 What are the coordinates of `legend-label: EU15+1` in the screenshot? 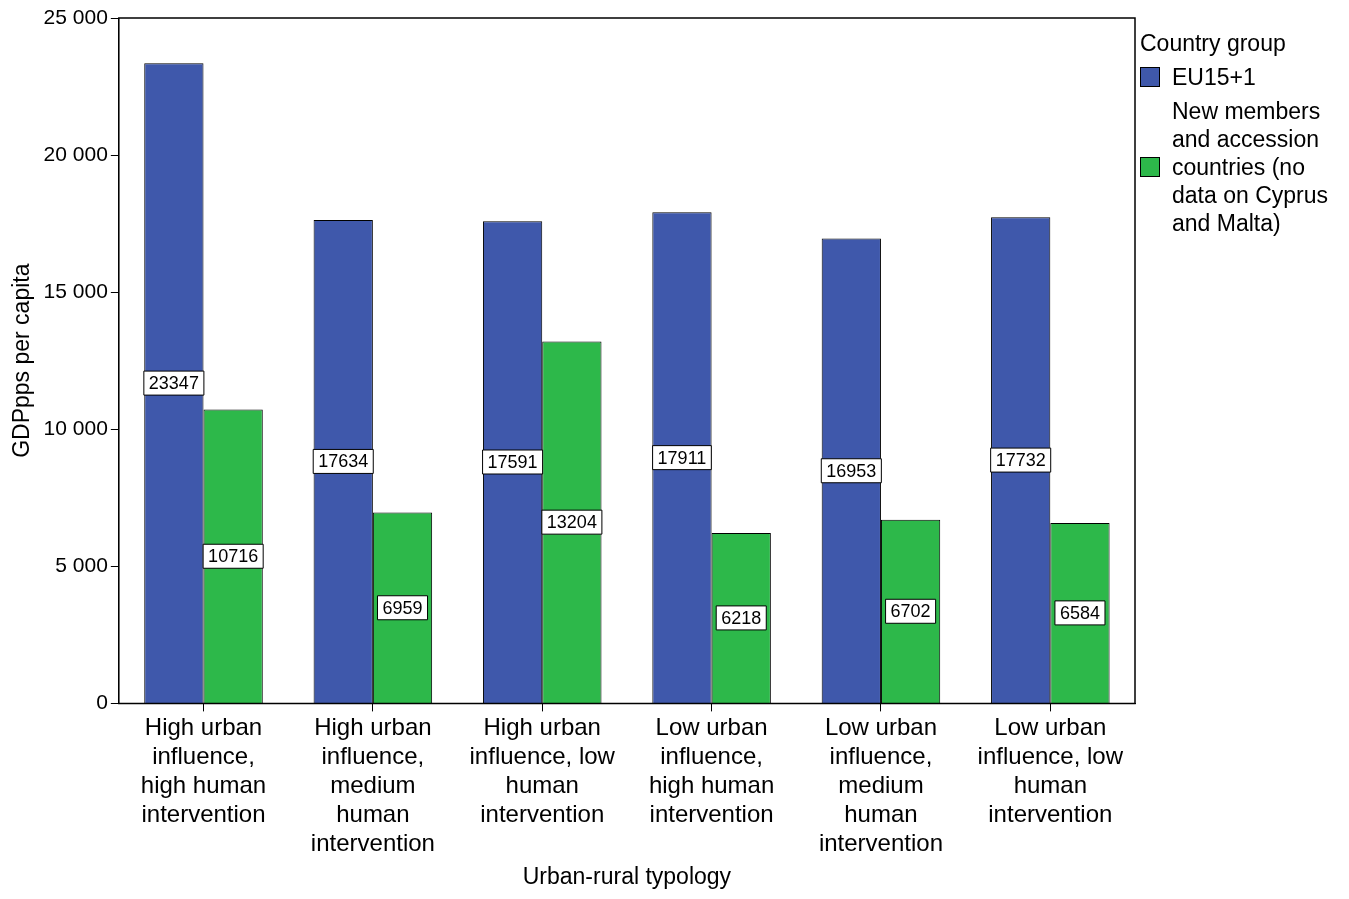 It's located at (1214, 77).